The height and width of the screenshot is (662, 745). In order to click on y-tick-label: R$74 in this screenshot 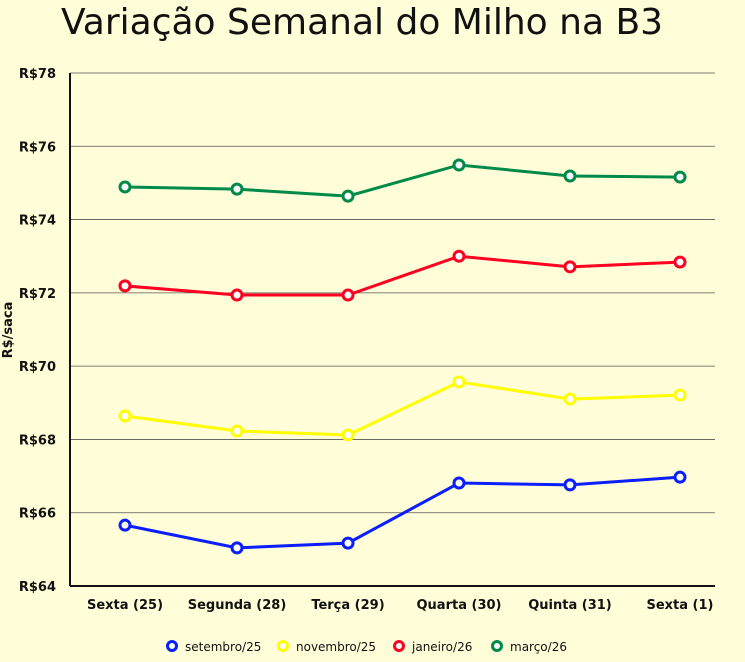, I will do `click(37, 221)`.